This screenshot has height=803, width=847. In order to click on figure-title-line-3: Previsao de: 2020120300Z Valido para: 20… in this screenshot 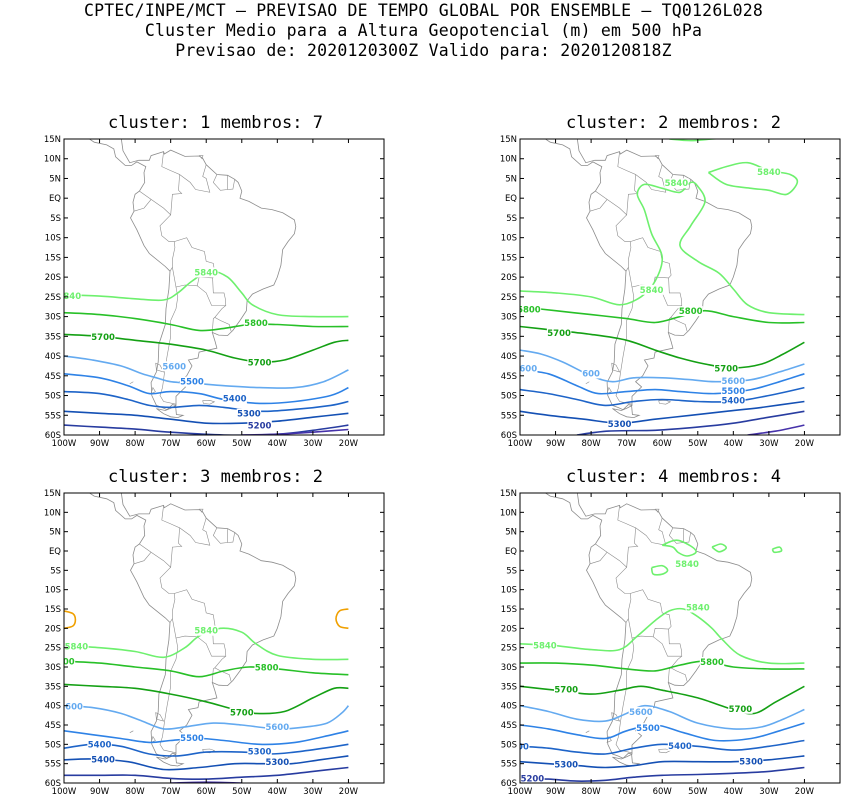, I will do `click(423, 50)`.